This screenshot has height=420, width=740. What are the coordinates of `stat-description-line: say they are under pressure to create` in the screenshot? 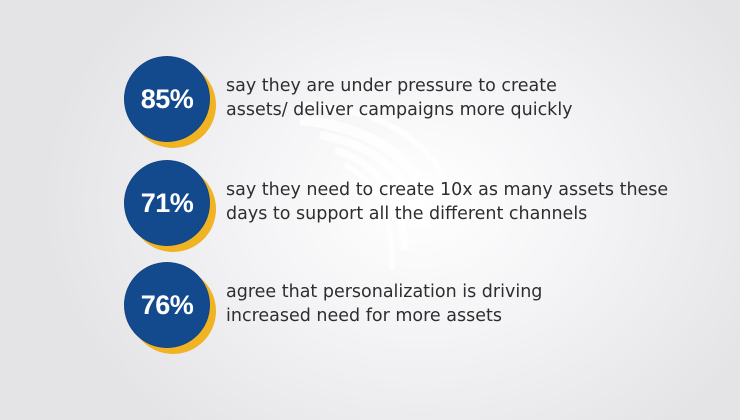 It's located at (391, 86).